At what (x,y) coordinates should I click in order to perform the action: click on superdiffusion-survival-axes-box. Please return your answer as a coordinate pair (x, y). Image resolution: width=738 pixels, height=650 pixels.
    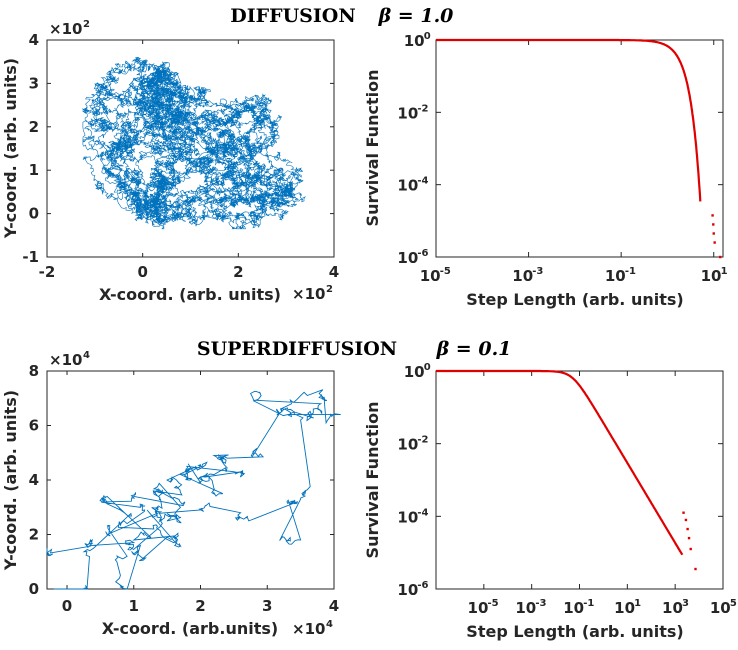
    Looking at the image, I should click on (579, 480).